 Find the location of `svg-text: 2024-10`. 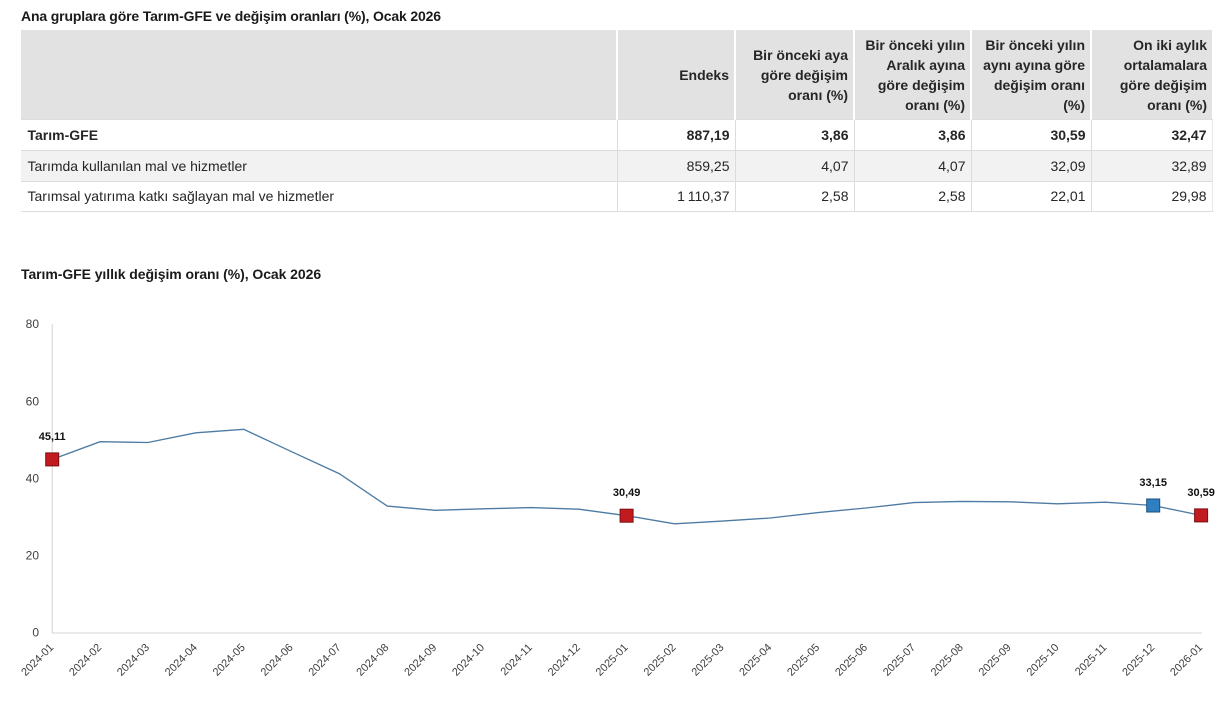

svg-text: 2024-10 is located at coordinates (468, 660).